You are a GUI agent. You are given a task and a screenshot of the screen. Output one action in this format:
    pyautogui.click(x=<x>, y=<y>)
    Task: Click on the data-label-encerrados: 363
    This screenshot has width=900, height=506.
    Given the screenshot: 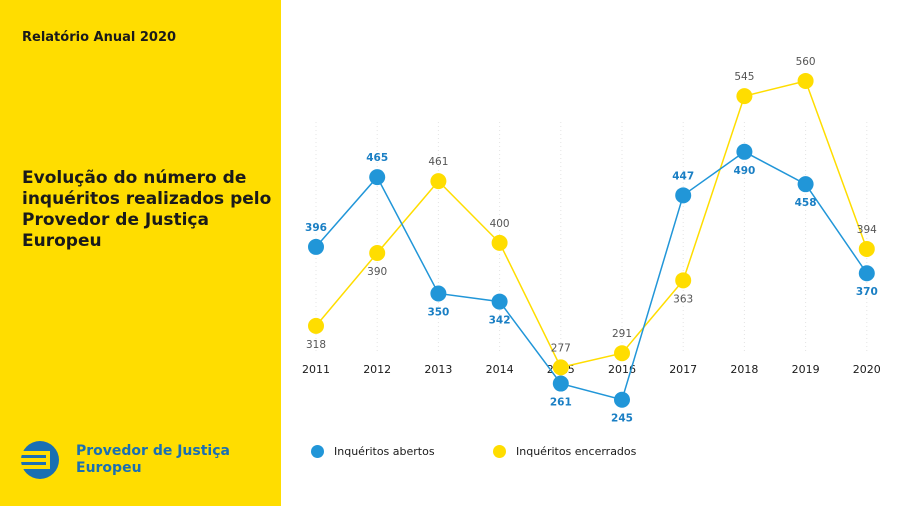 What is the action you would take?
    pyautogui.click(x=683, y=299)
    